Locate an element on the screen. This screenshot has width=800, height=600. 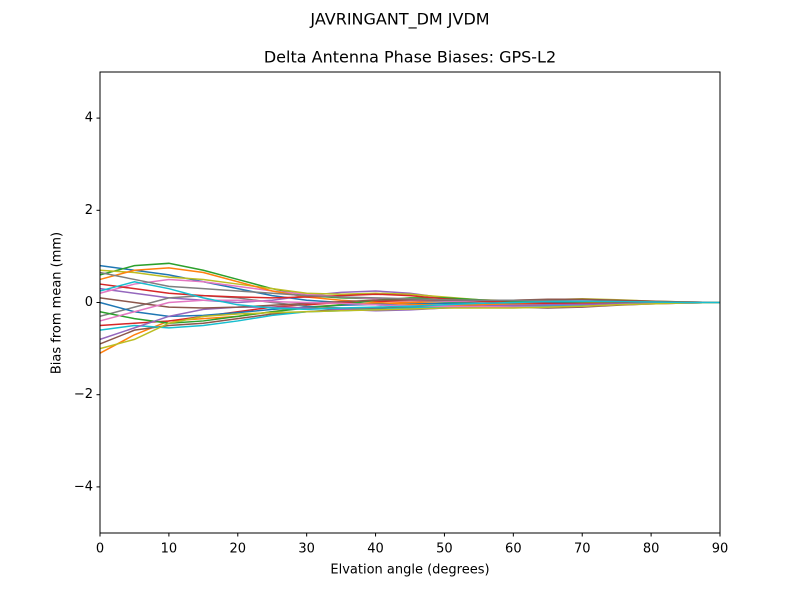
y-axis-label: Bias from mean (mm) is located at coordinates (57, 303).